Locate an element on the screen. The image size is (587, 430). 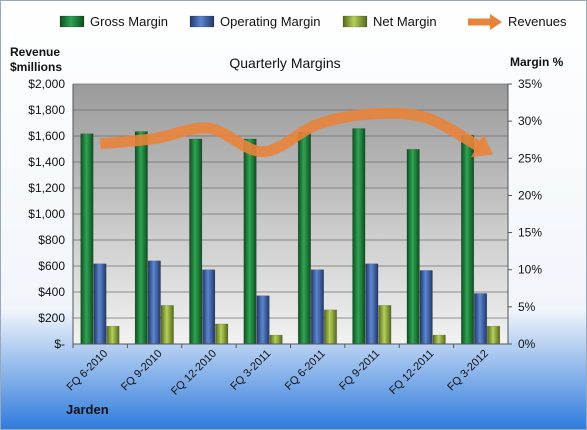
right-tick-label: 0% is located at coordinates (527, 344).